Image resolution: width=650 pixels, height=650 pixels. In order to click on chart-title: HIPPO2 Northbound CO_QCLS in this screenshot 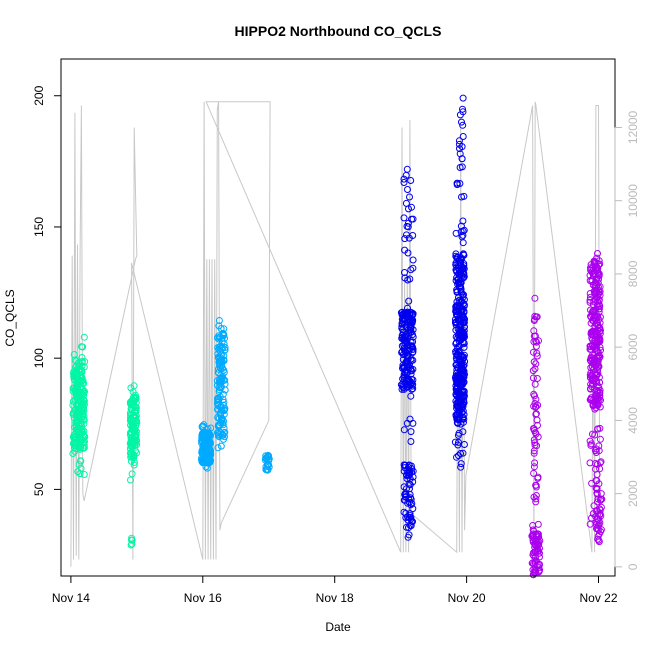, I will do `click(338, 31)`.